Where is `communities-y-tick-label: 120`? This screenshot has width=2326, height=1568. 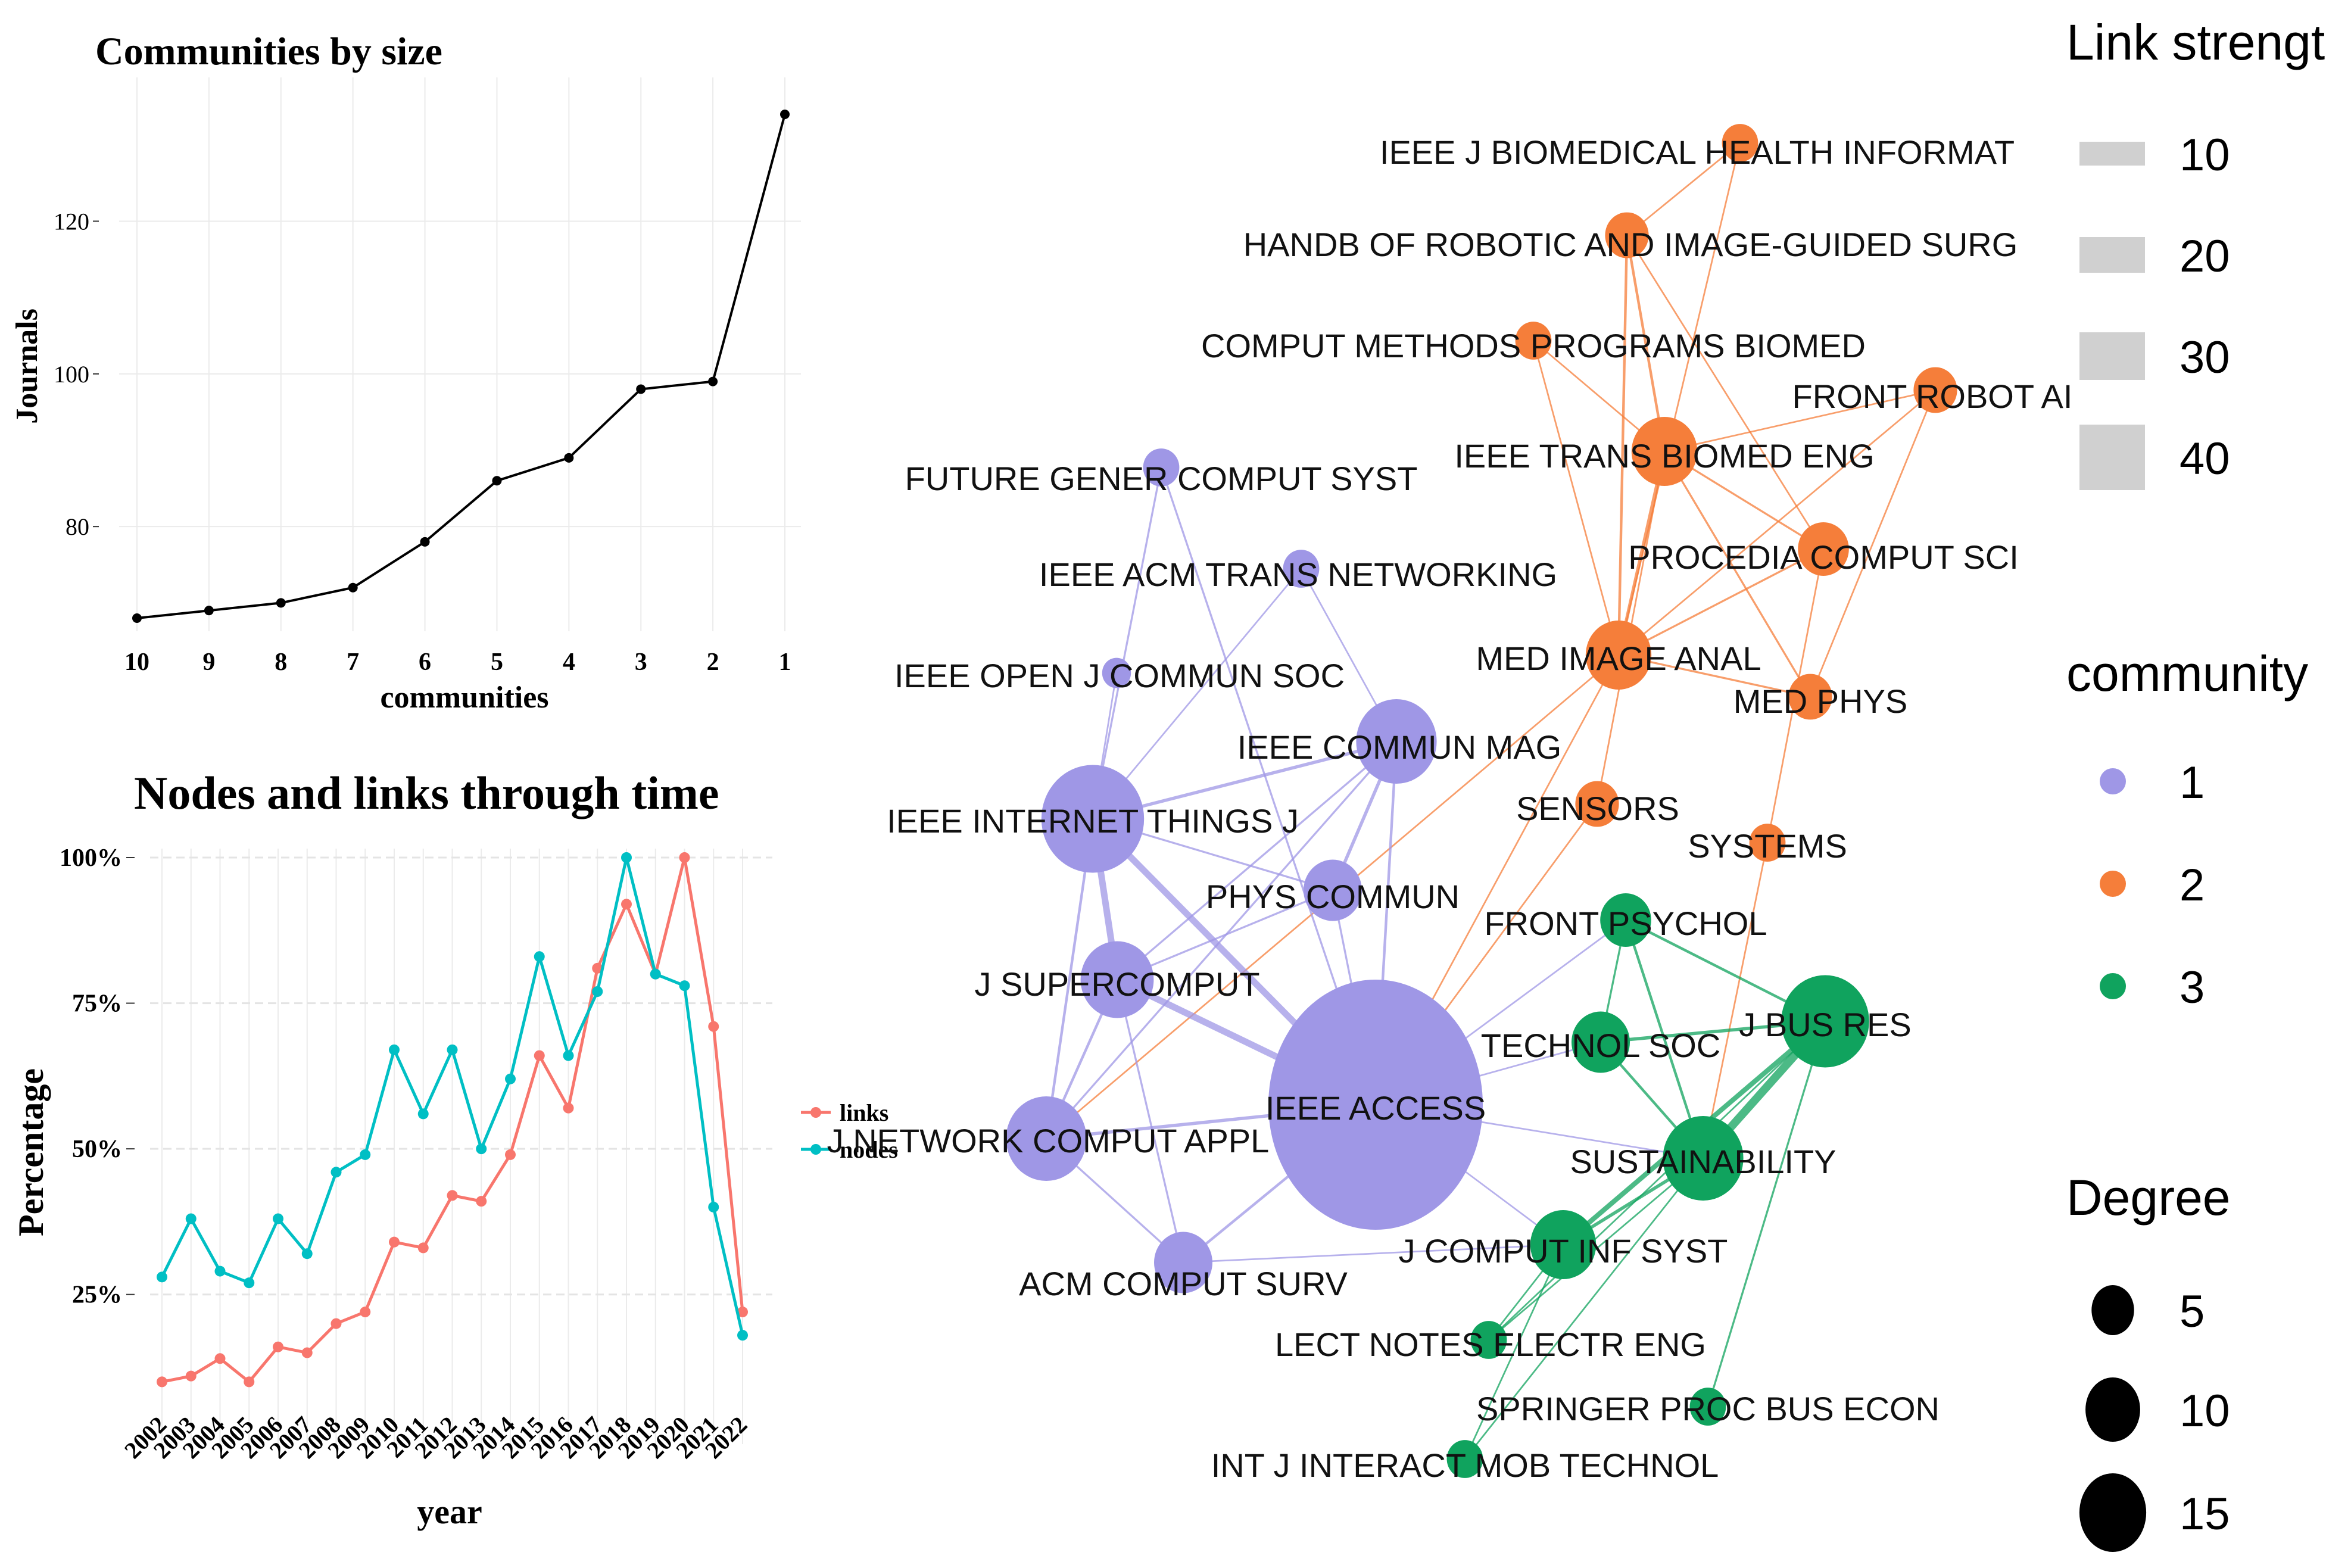 communities-y-tick-label: 120 is located at coordinates (71, 221).